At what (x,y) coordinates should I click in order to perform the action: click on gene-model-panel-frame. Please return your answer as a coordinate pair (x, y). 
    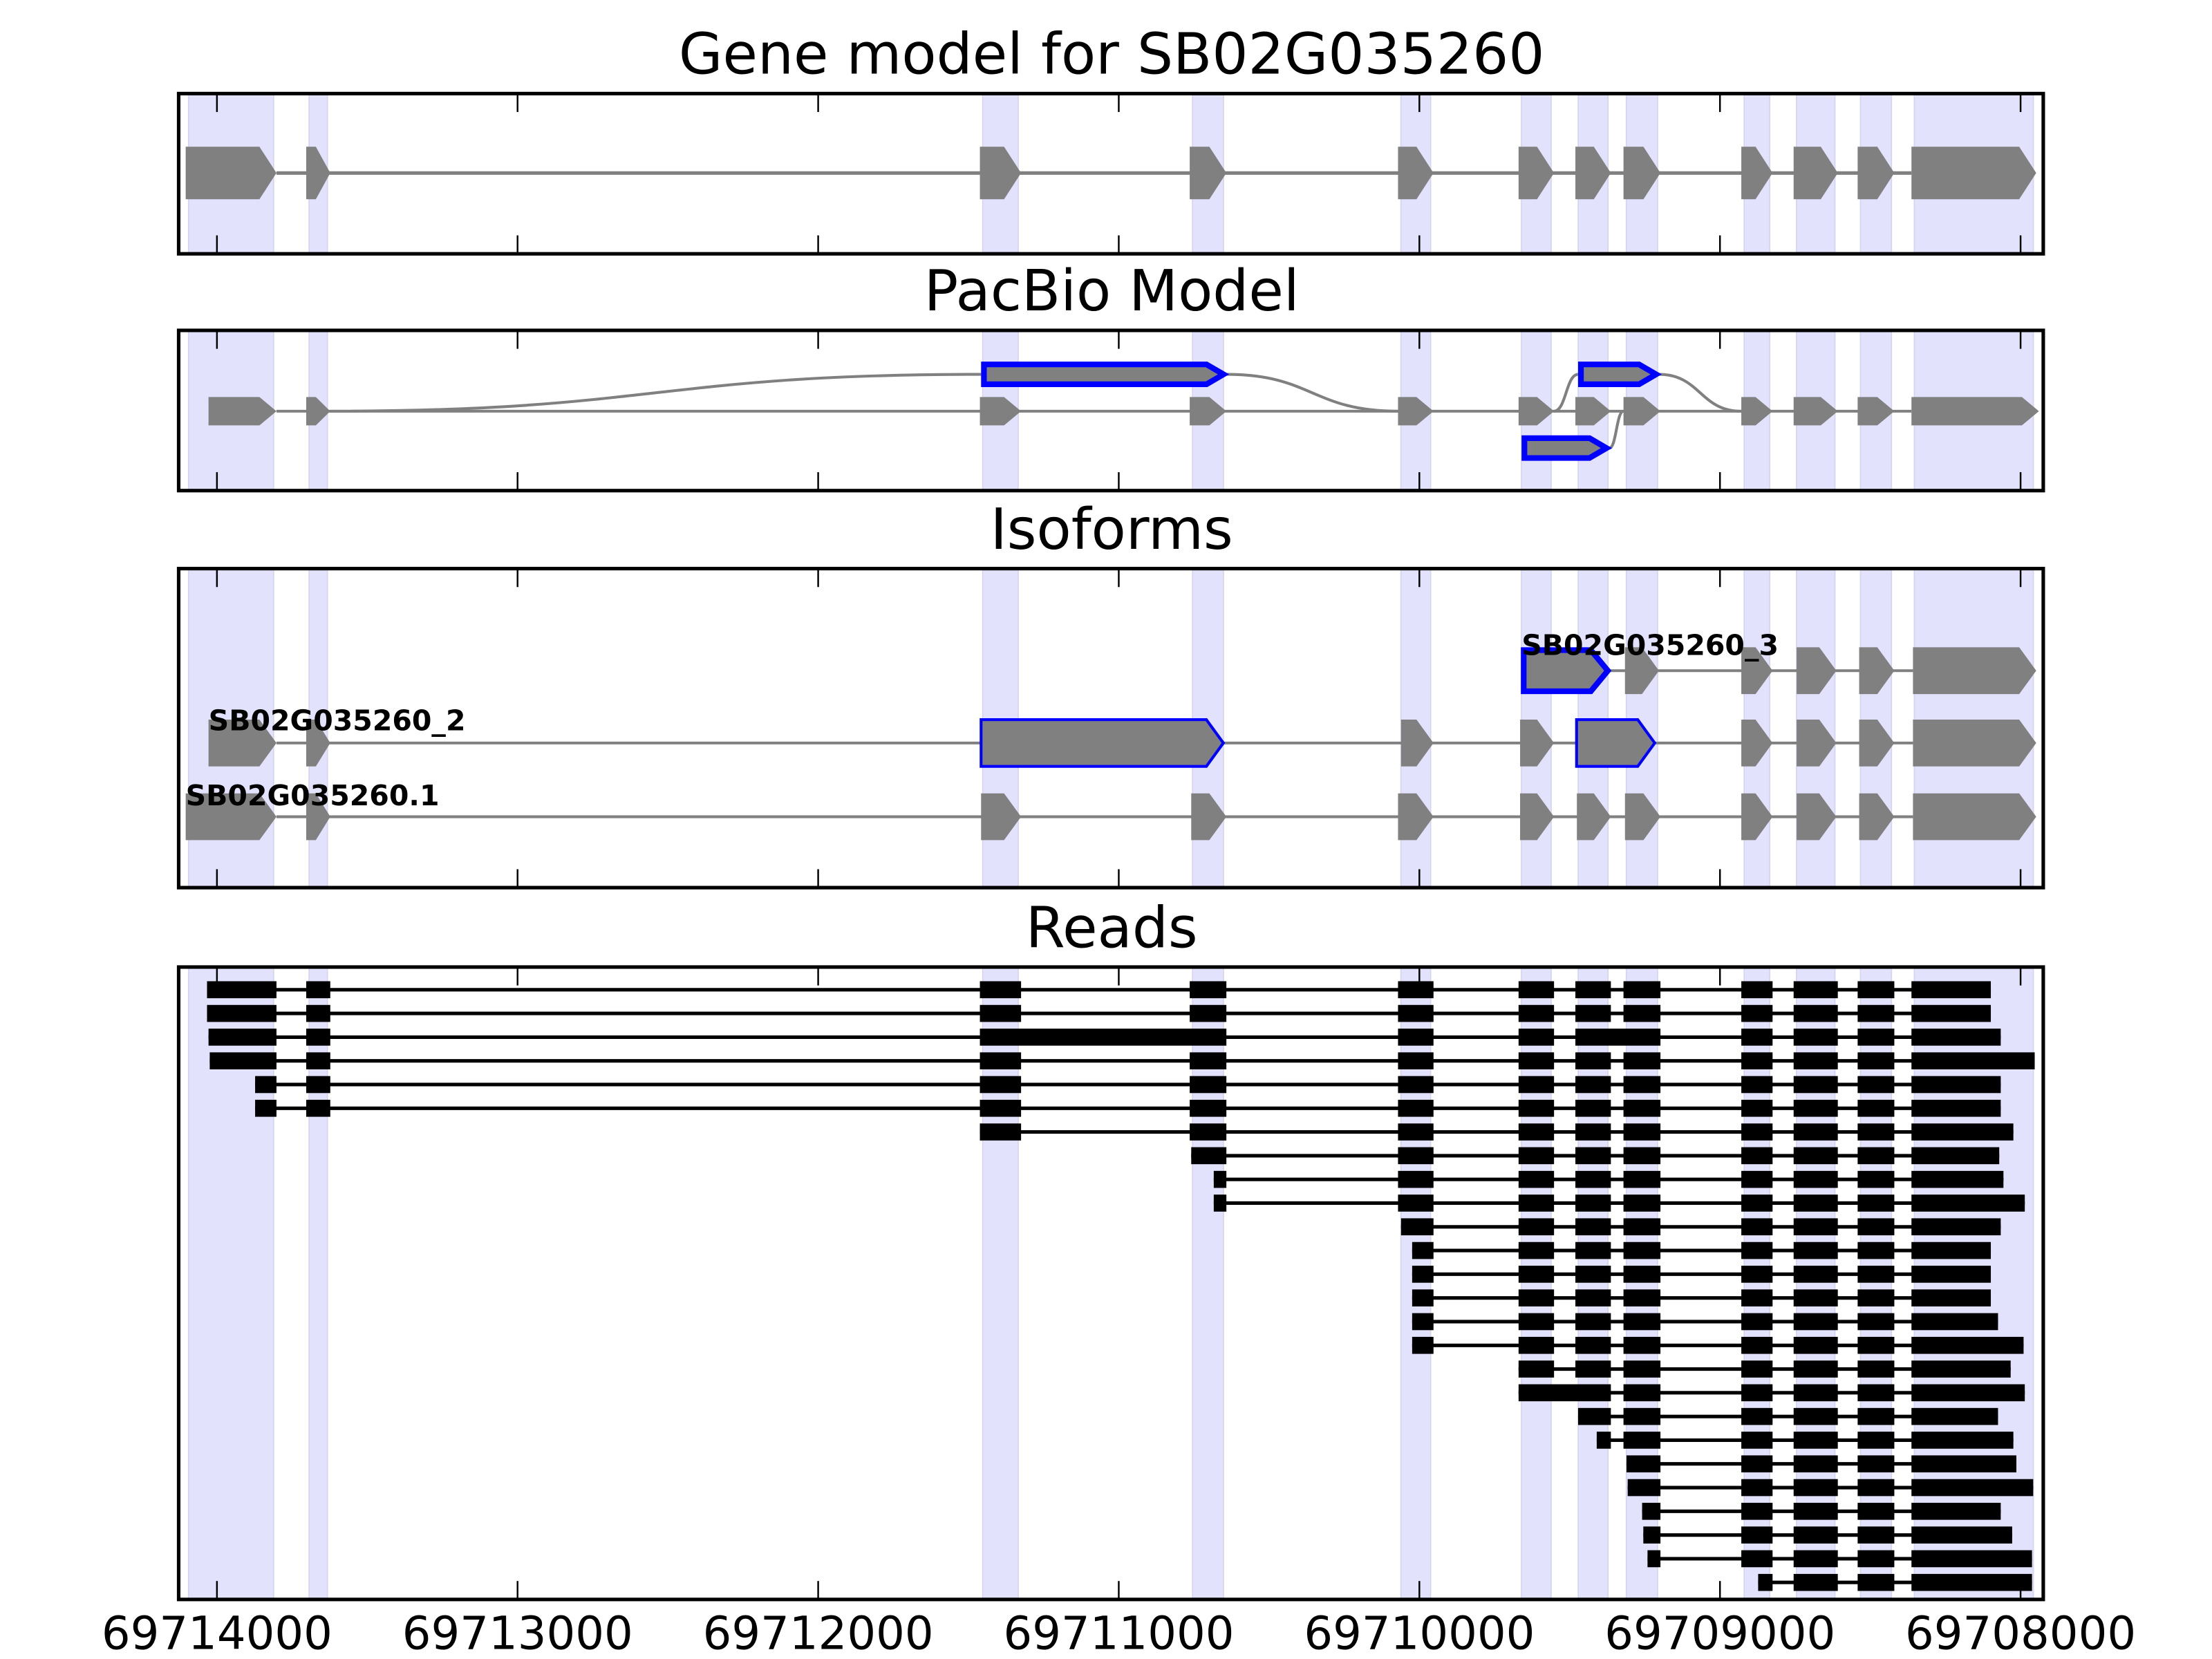
    Looking at the image, I should click on (1110, 174).